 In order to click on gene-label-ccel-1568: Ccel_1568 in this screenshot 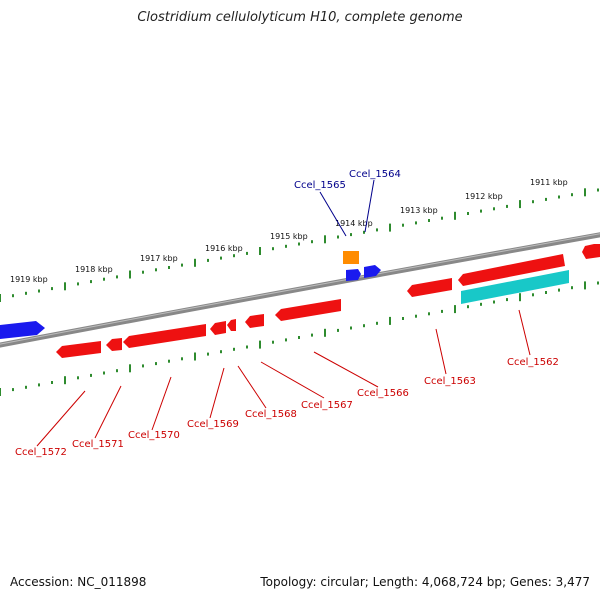, I will do `click(271, 414)`.